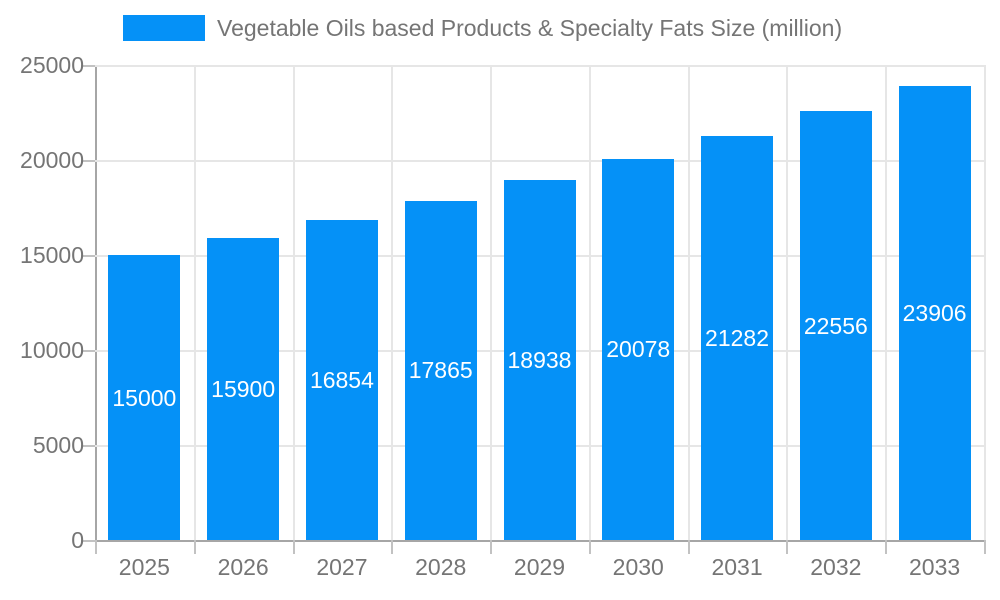 The width and height of the screenshot is (1000, 600). Describe the element at coordinates (164, 28) in the screenshot. I see `legend-swatch-icon` at that location.